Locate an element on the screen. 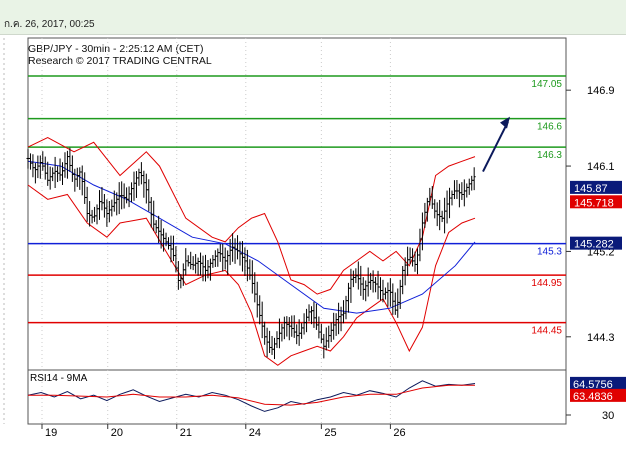  level-label: 145.3 is located at coordinates (549, 252).